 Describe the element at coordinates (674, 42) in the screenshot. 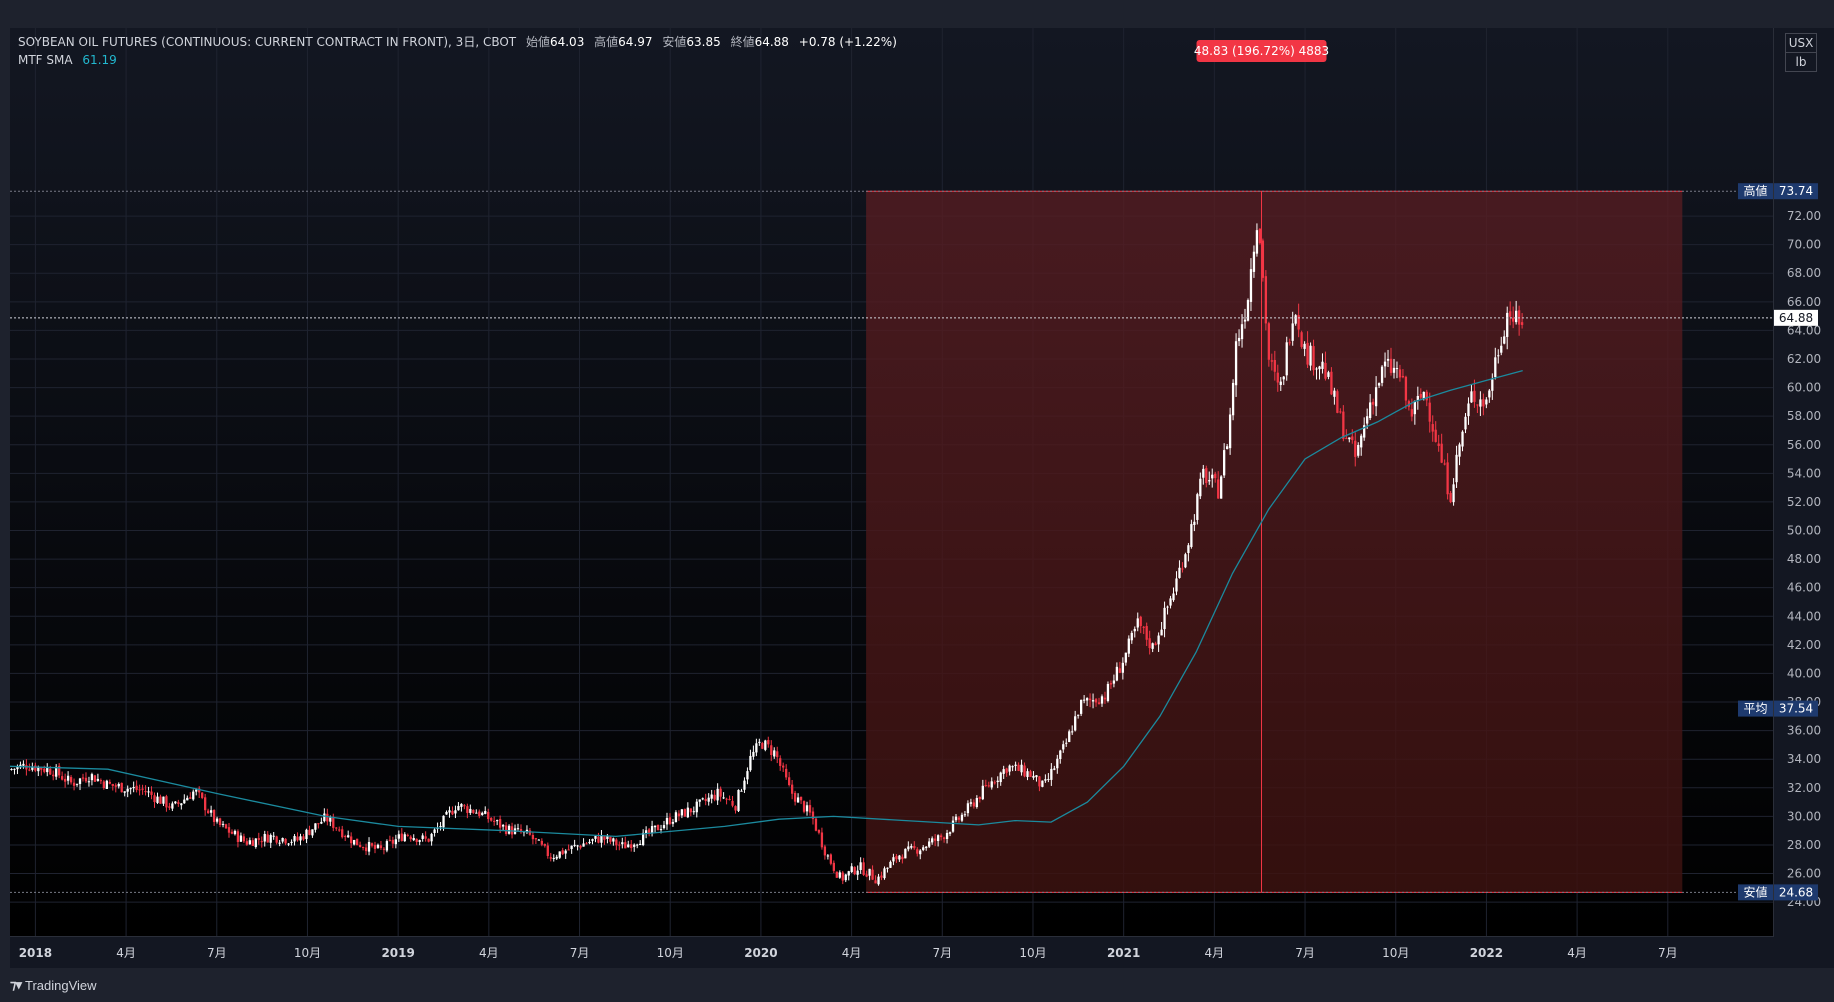

I see `low-label: 安値` at that location.